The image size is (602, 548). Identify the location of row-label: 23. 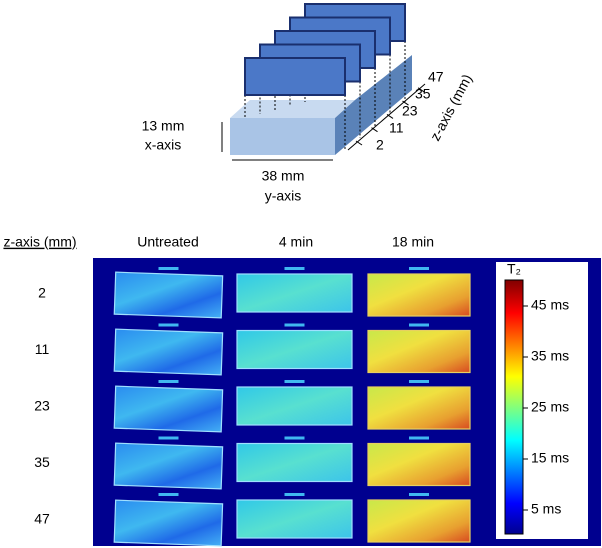
(42, 406).